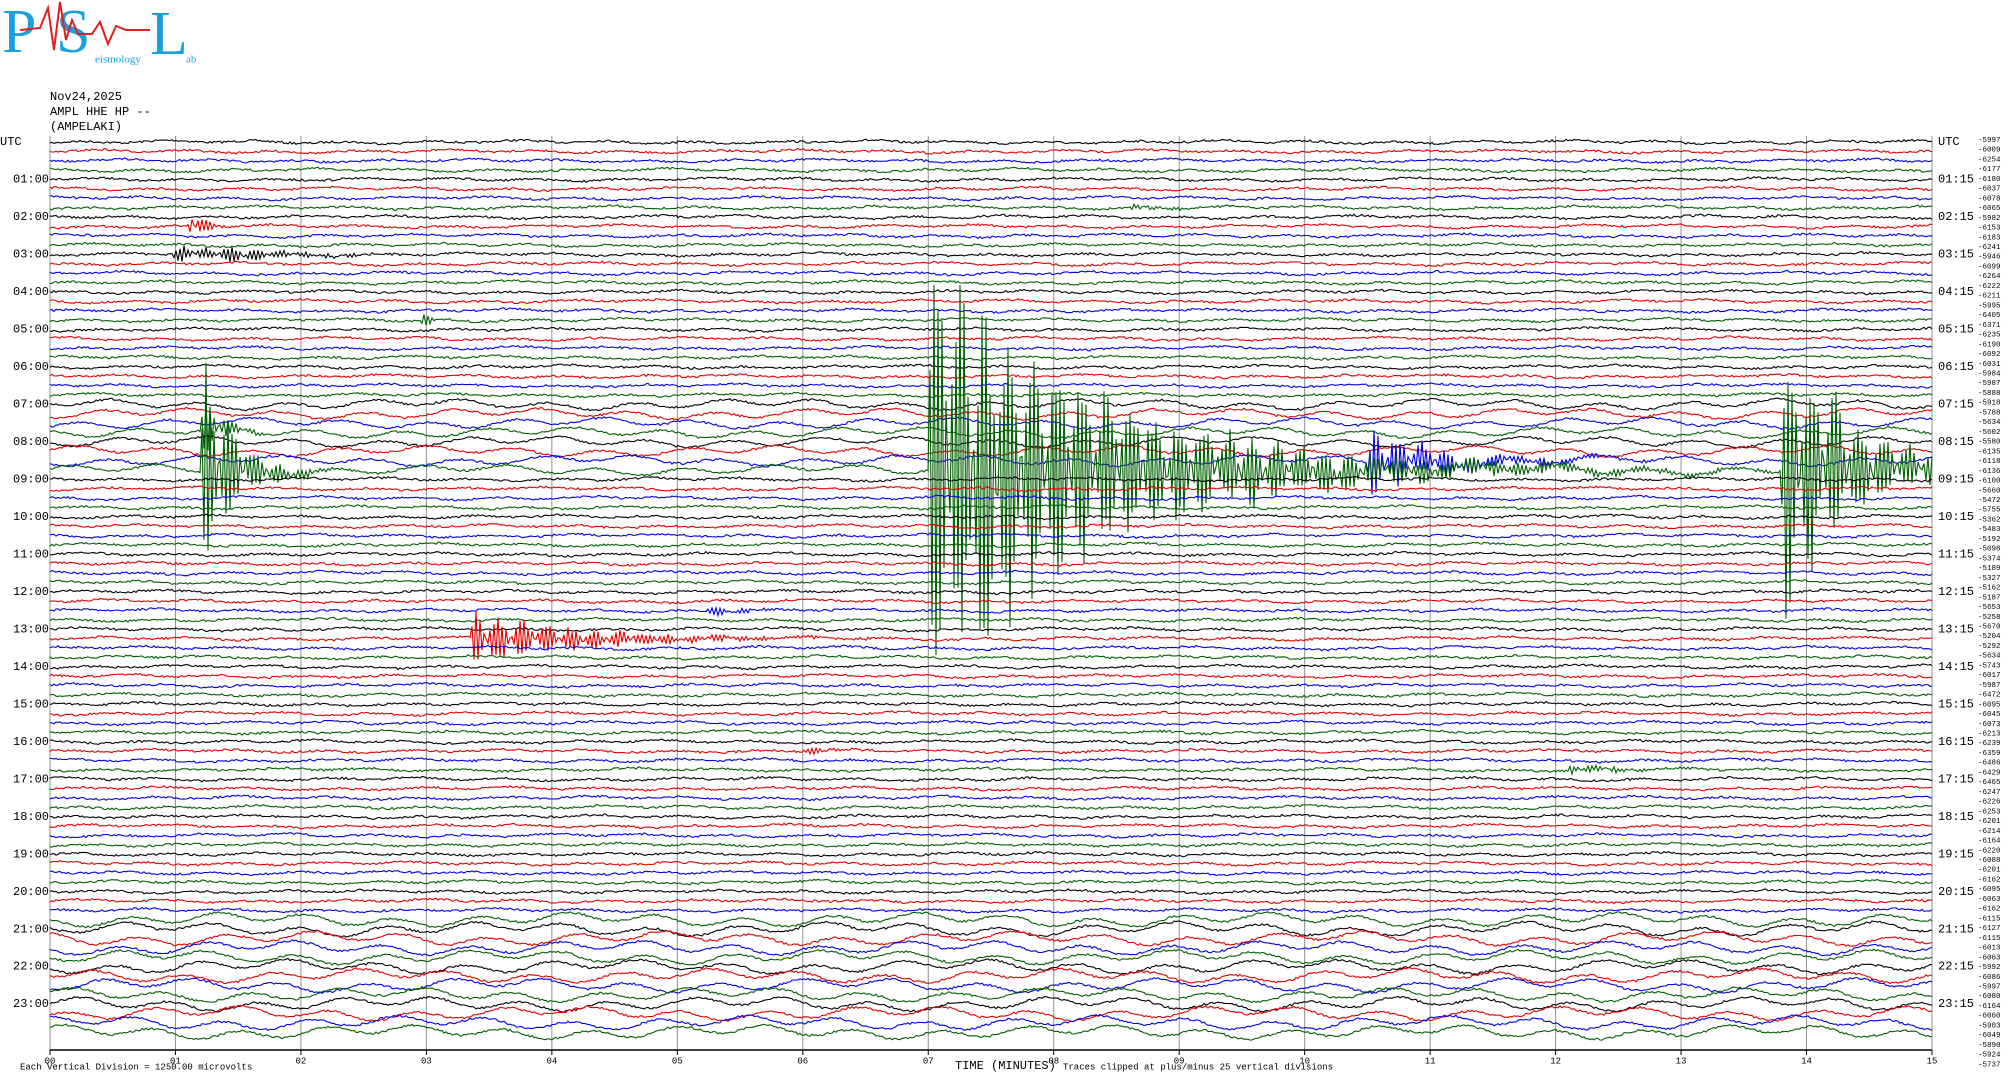  I want to click on trace-mean: -6264, so click(1989, 277).